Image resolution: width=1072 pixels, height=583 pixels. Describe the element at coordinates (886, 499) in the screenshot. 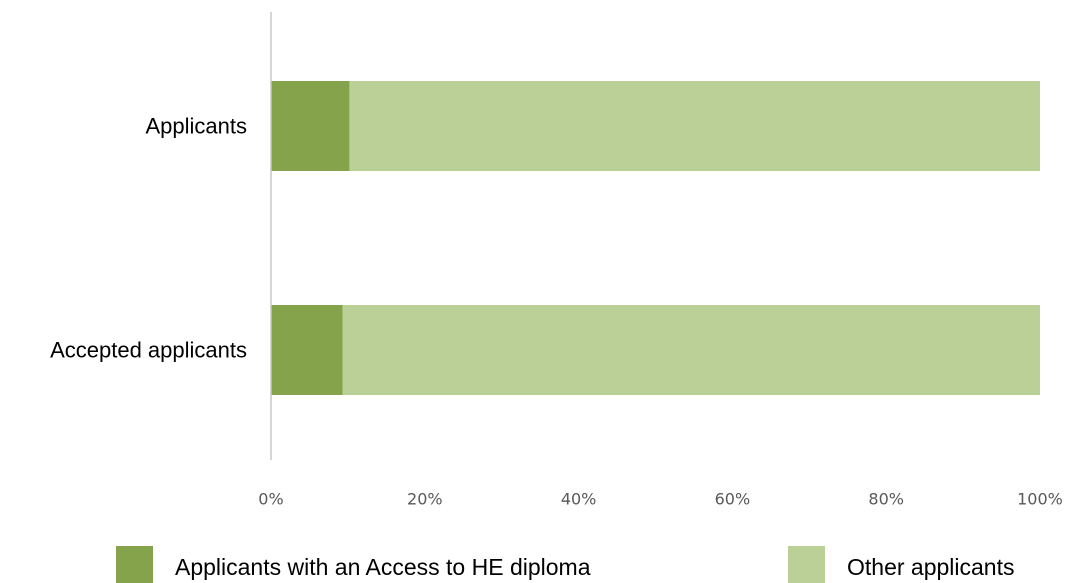

I see `x-tick-label: 80%` at that location.